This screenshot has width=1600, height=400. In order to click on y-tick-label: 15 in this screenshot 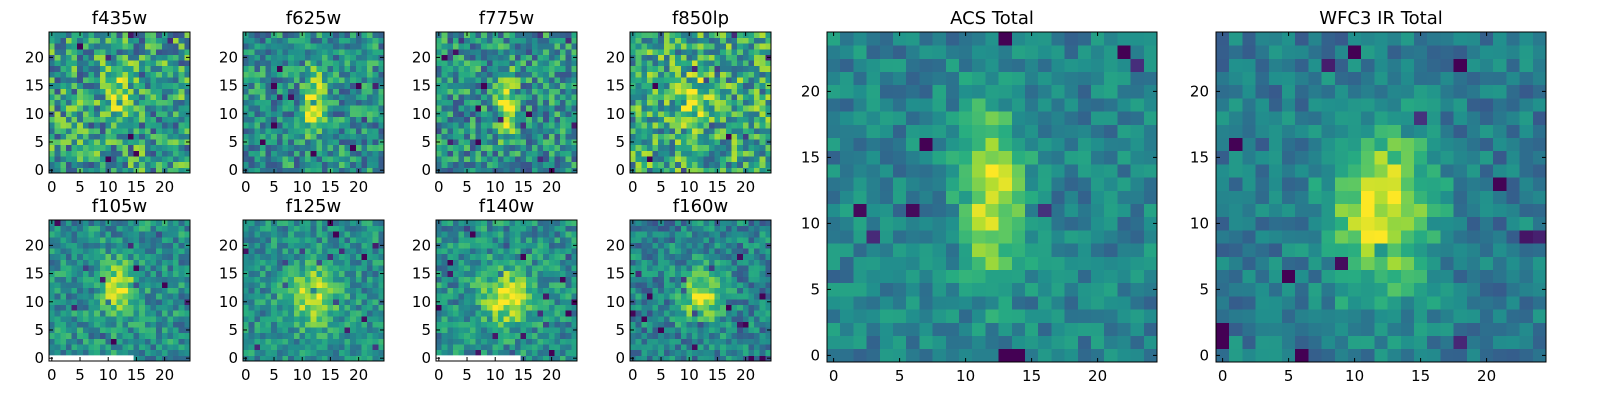, I will do `click(34, 274)`.